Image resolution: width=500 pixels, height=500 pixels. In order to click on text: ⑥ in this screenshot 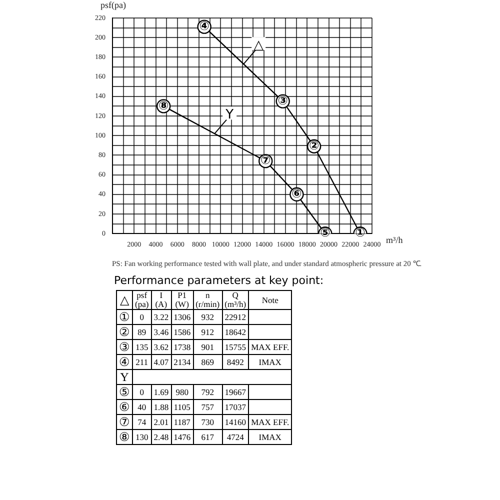, I will do `click(124, 407)`.